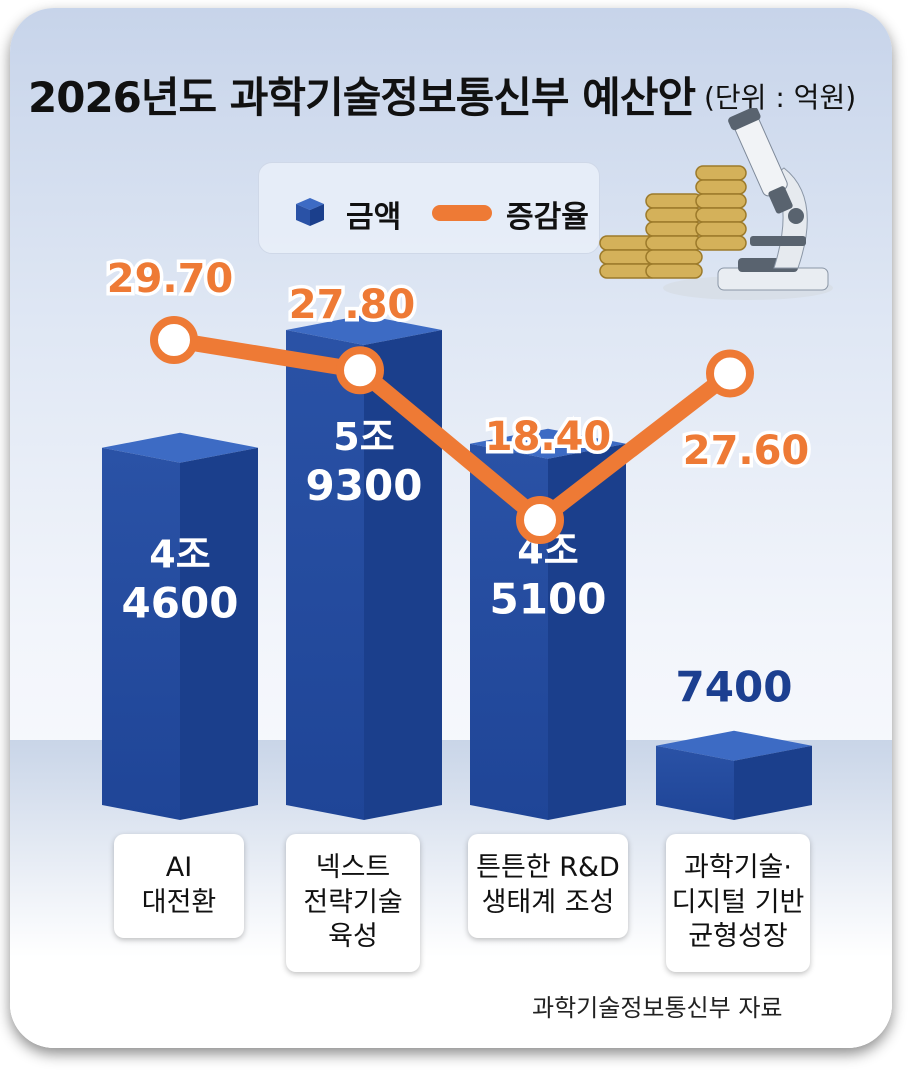  I want to click on rate-label-3: 18.40, so click(548, 437).